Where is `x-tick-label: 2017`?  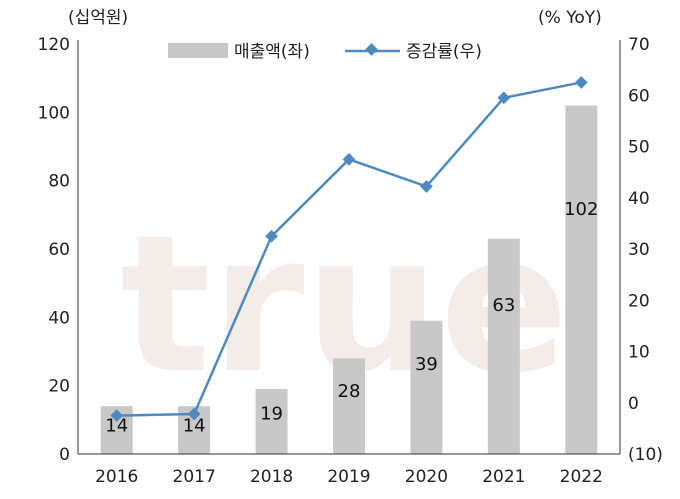
x-tick-label: 2017 is located at coordinates (194, 477).